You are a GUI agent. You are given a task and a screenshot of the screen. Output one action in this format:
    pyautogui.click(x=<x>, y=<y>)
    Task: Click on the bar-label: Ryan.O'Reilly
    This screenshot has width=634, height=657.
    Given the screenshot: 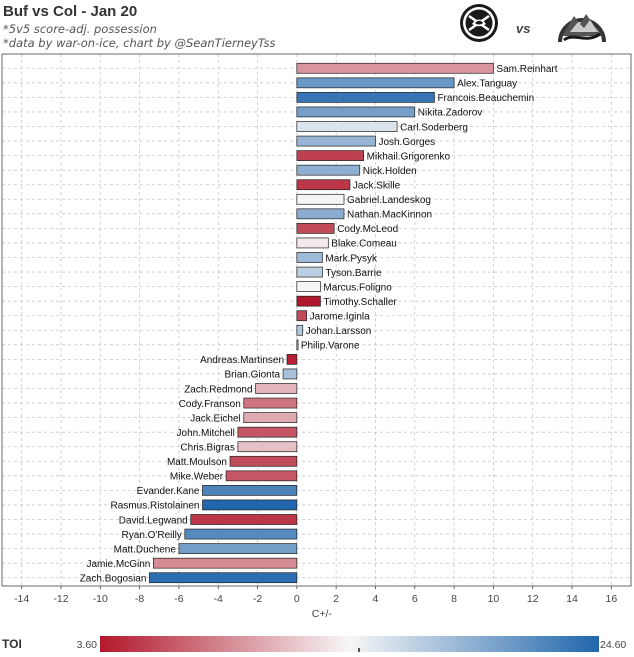 What is the action you would take?
    pyautogui.click(x=152, y=535)
    